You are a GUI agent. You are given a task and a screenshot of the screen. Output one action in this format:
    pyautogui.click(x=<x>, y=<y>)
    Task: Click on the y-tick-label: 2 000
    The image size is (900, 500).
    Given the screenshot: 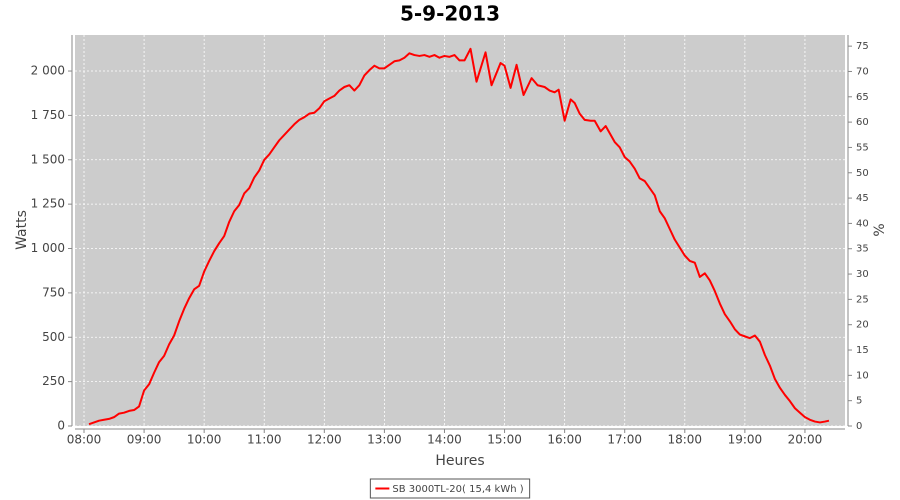 What is the action you would take?
    pyautogui.click(x=48, y=71)
    